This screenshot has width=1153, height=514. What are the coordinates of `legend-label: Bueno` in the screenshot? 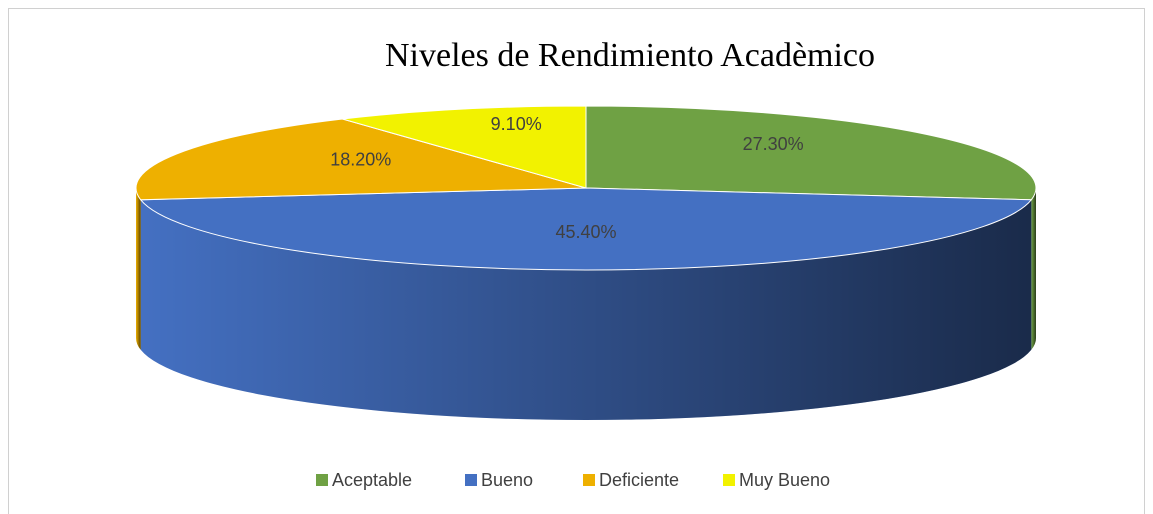 It's located at (507, 480).